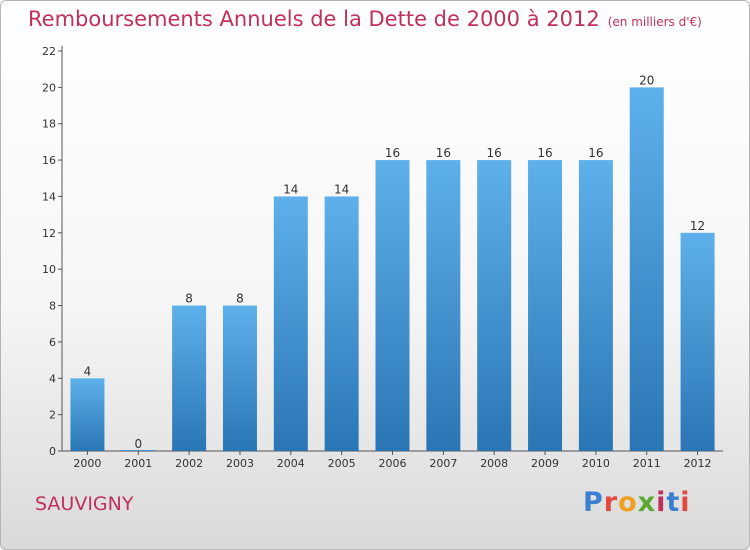 The image size is (750, 550). I want to click on x-tick-label-2004: 2004, so click(291, 463).